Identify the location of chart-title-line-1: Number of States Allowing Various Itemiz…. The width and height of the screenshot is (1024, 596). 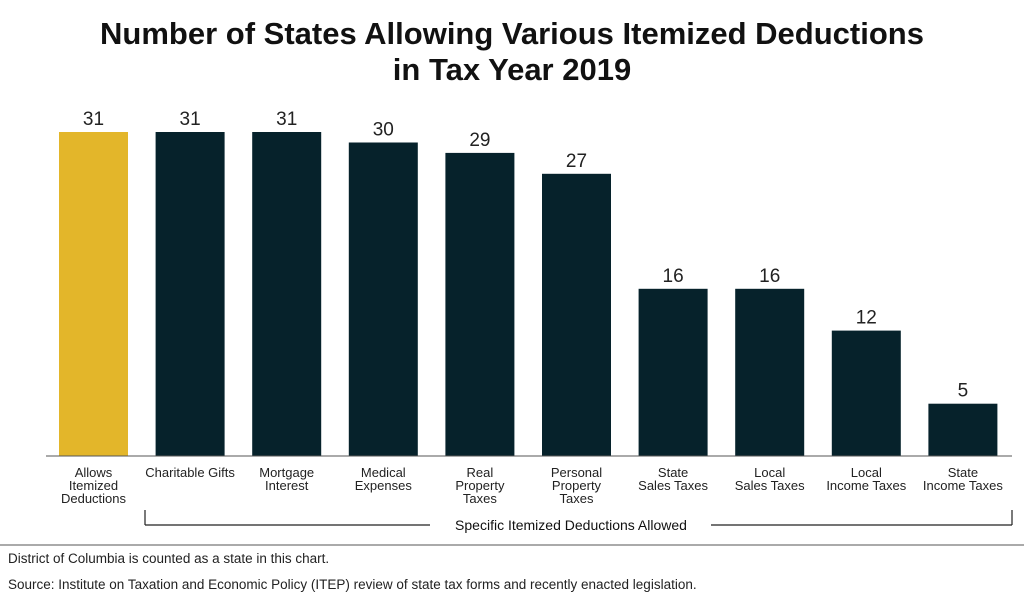
(512, 33).